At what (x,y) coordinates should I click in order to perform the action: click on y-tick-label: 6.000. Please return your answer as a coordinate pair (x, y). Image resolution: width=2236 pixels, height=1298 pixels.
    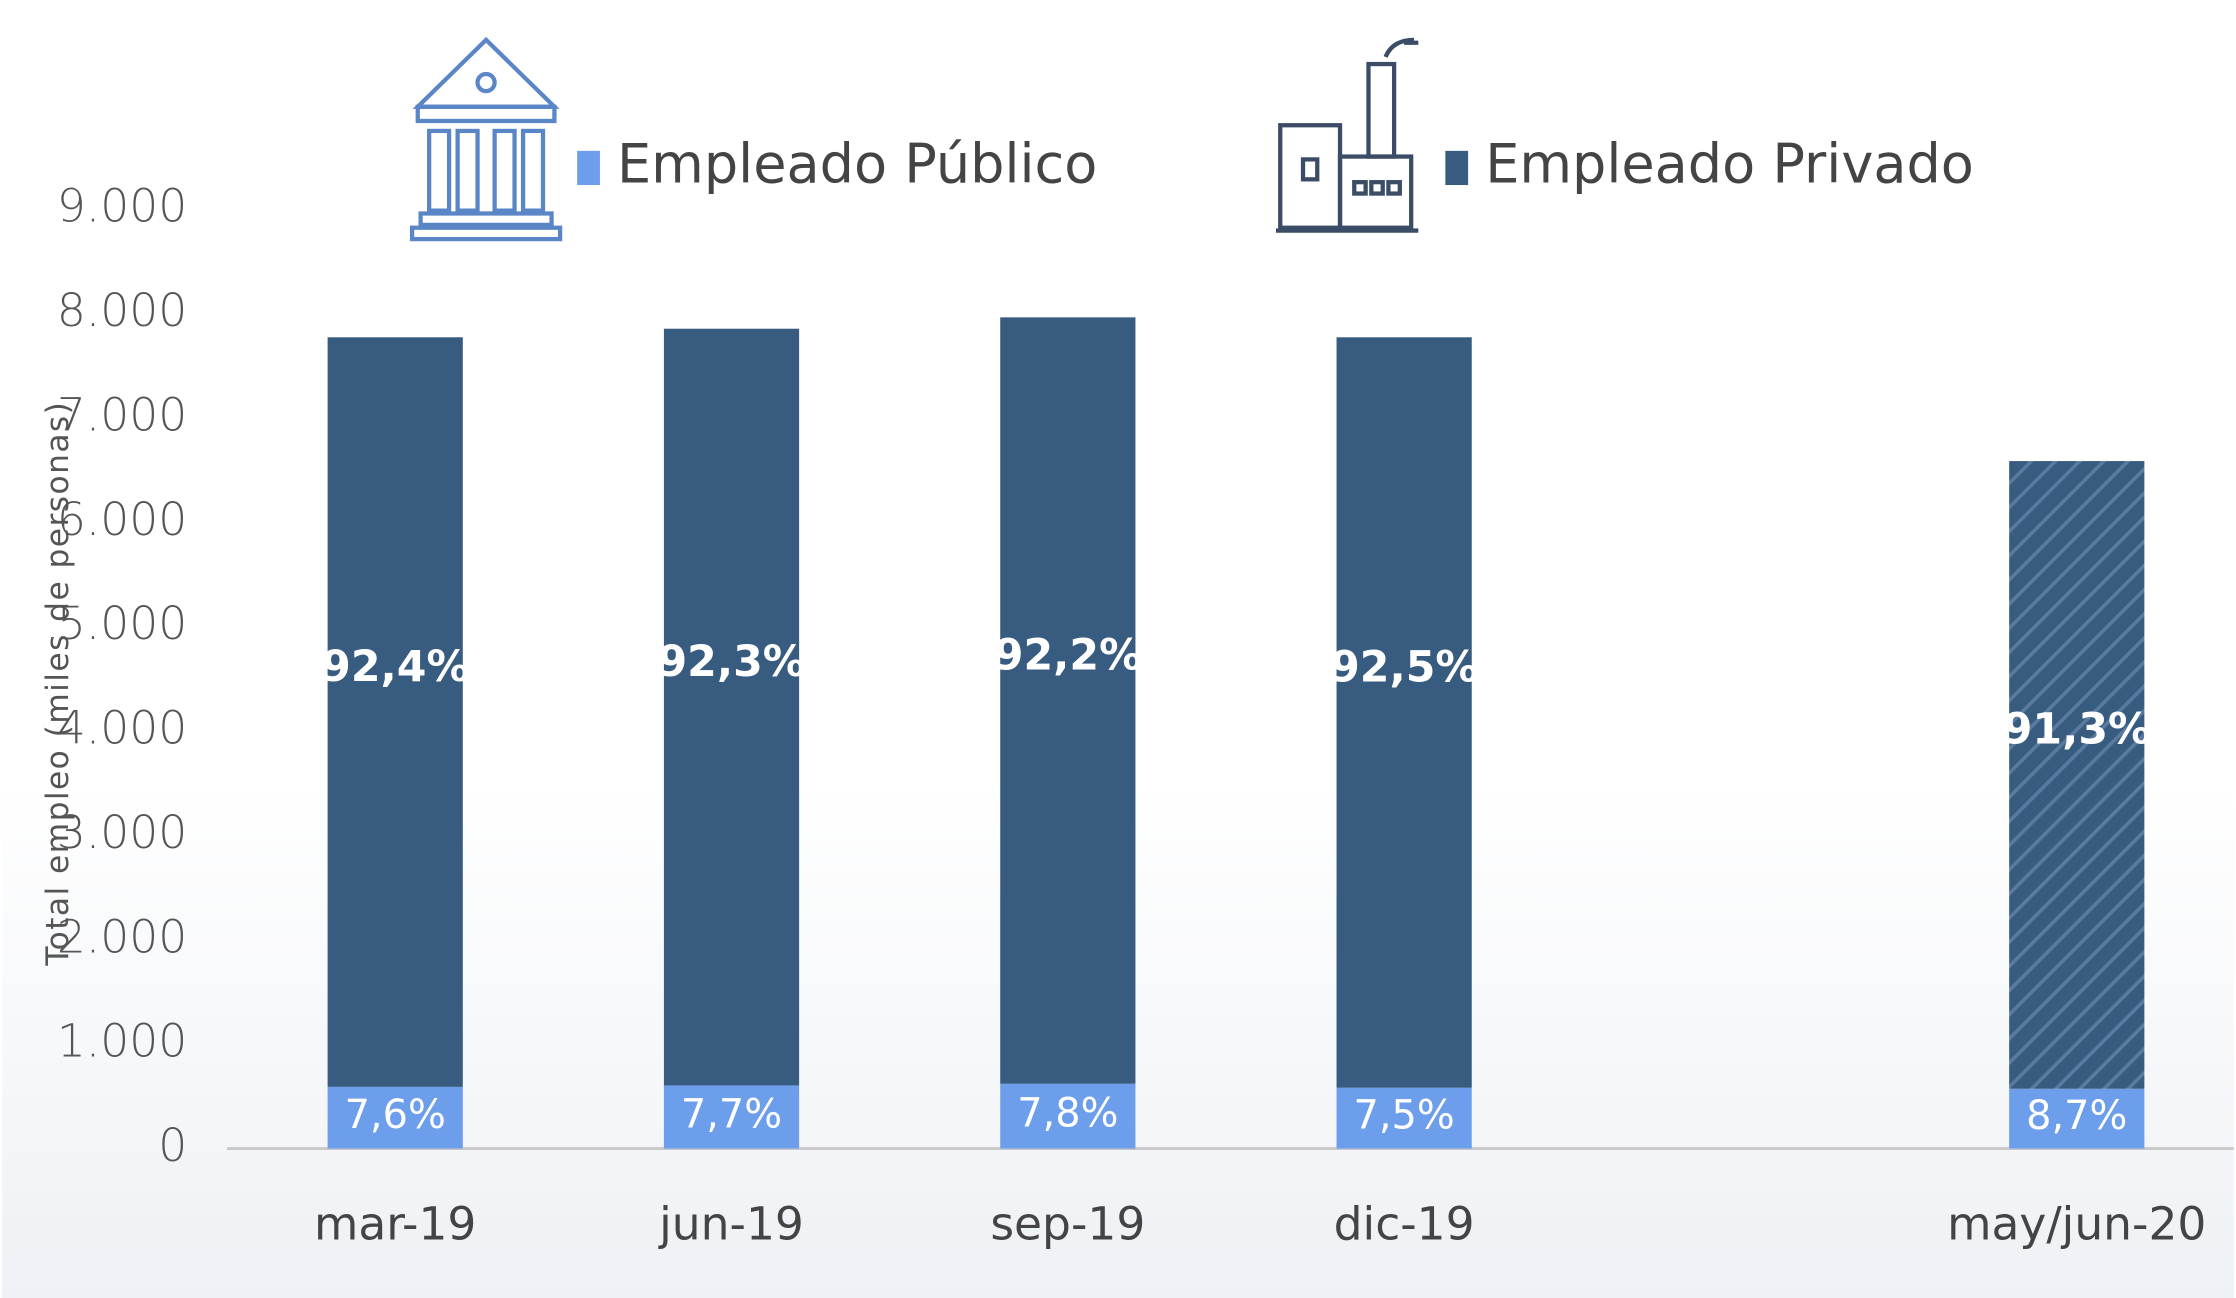
    Looking at the image, I should click on (122, 519).